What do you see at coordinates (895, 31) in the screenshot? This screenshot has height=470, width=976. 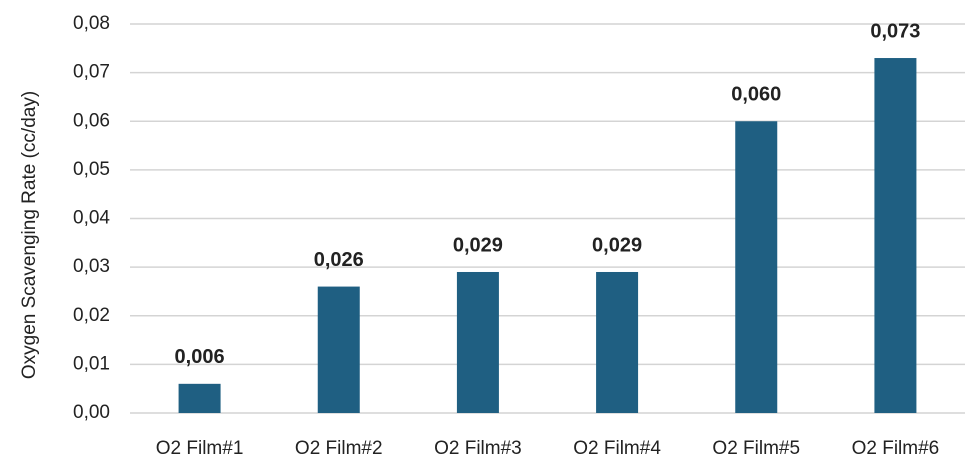 I see `value-label: 0,073` at bounding box center [895, 31].